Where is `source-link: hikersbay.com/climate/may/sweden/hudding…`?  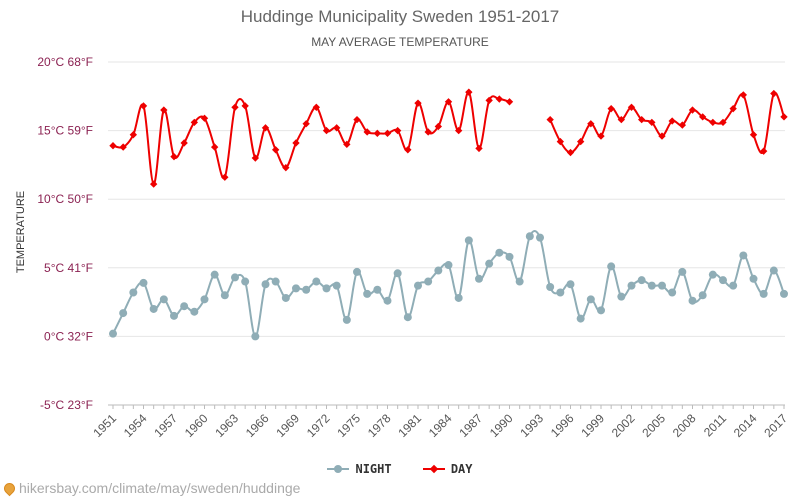 source-link: hikersbay.com/climate/may/sweden/hudding… is located at coordinates (151, 488).